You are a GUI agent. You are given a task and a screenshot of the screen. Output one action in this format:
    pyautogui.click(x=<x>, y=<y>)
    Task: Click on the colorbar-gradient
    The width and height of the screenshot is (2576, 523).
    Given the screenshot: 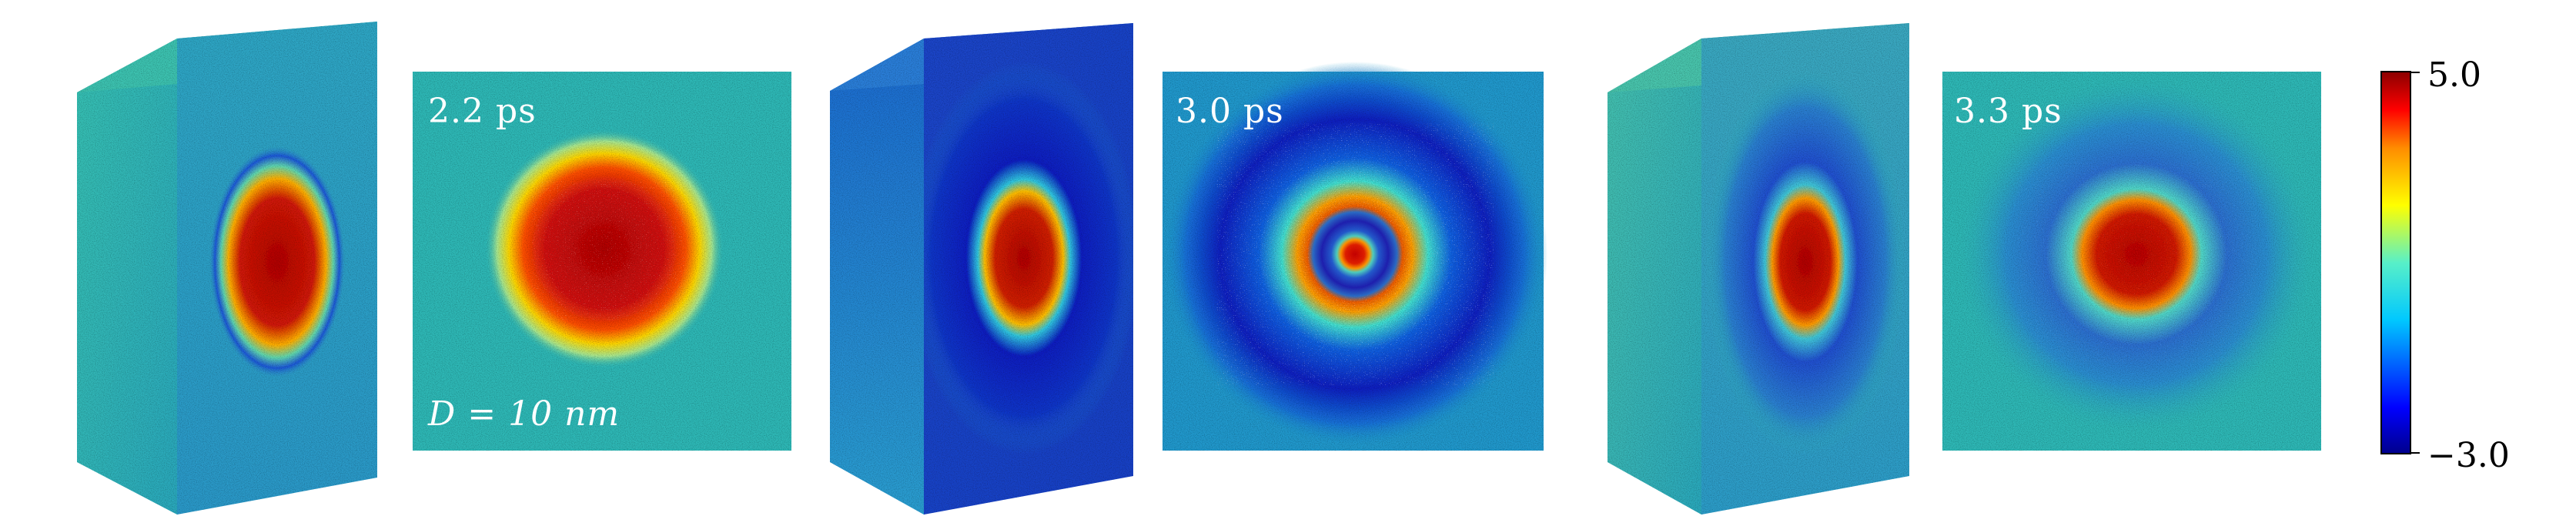 What is the action you would take?
    pyautogui.click(x=2395, y=262)
    